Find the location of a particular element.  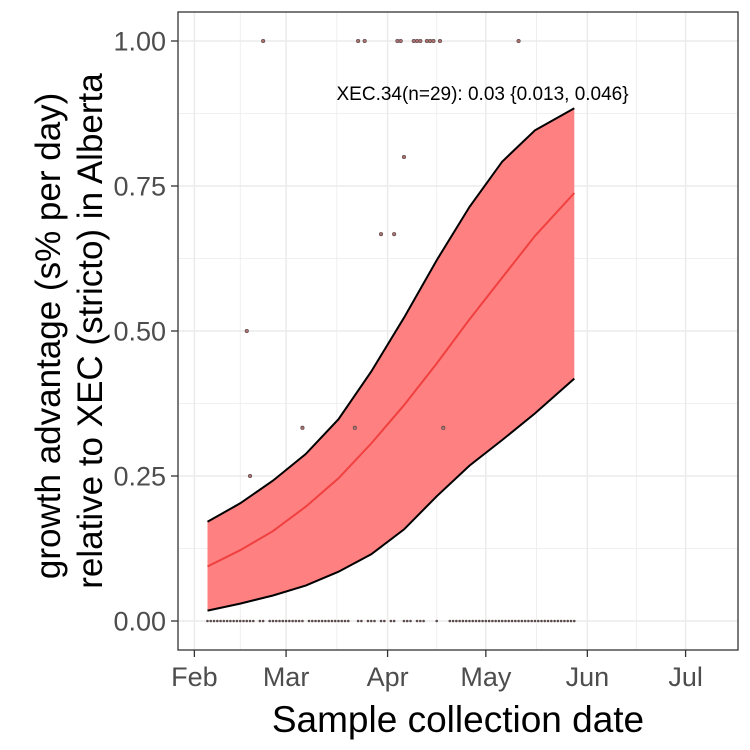

zero-points-layer is located at coordinates (391, 621).